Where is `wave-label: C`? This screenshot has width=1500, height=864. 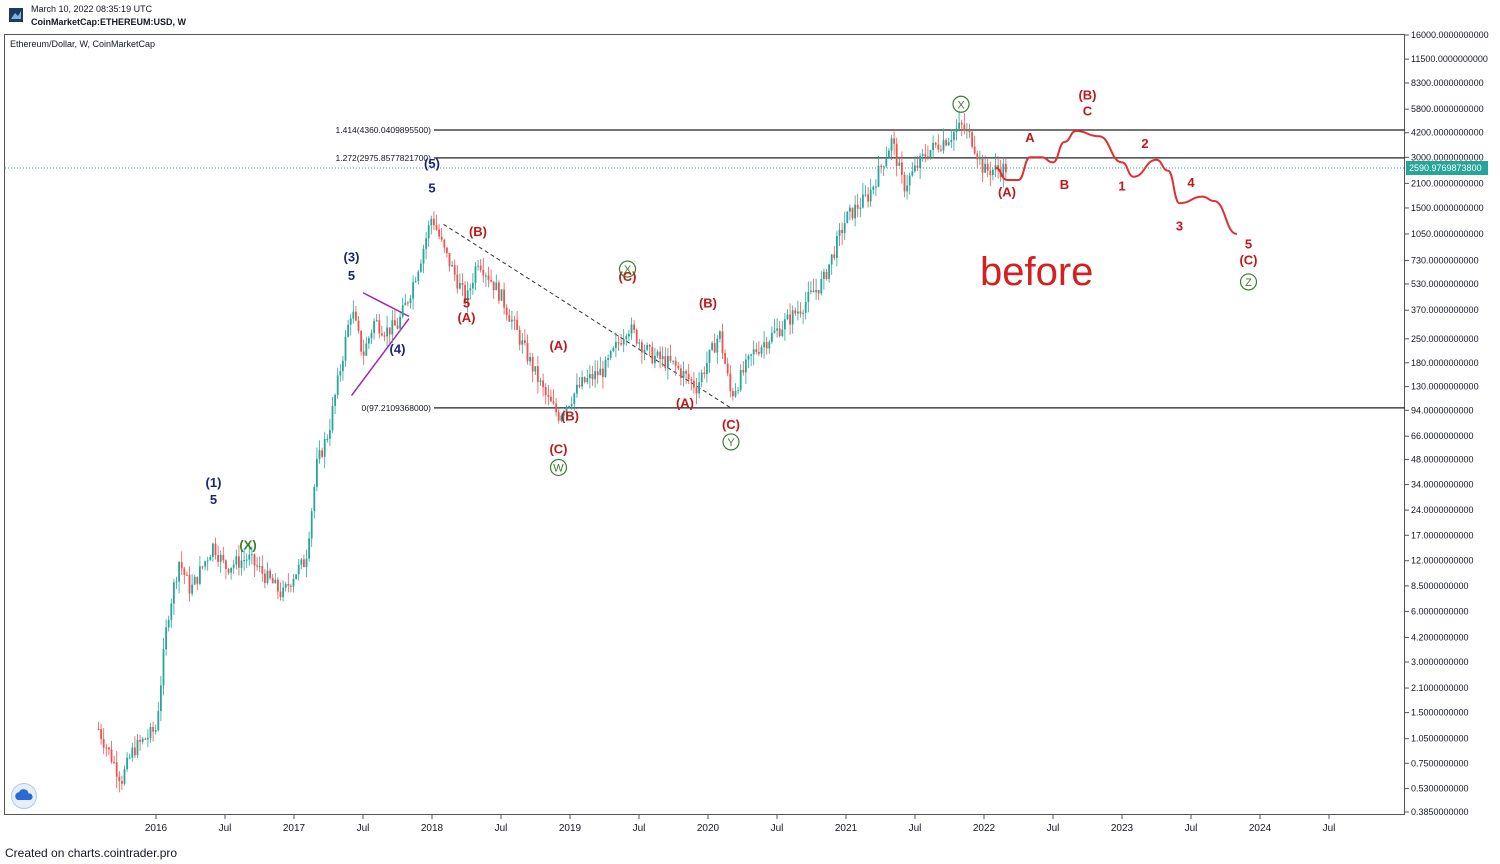
wave-label: C is located at coordinates (1088, 111).